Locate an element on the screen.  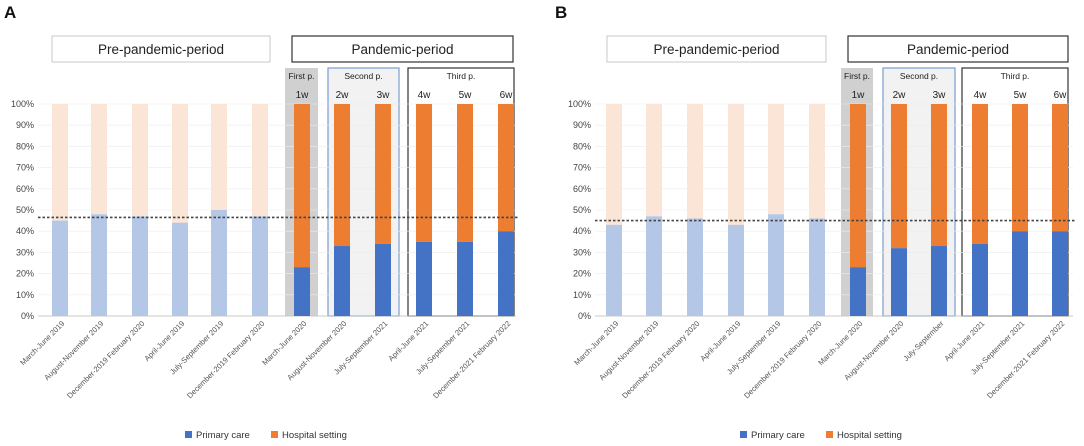
x-tick-label: July-September is located at coordinates (923, 341).